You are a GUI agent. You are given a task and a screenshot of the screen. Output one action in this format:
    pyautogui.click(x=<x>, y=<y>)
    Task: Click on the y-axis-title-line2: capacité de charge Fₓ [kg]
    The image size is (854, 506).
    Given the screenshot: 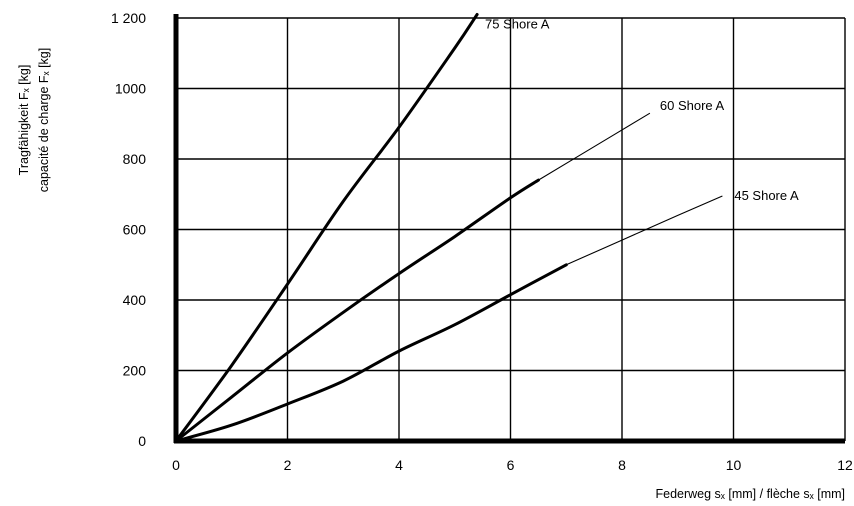 What is the action you would take?
    pyautogui.click(x=44, y=120)
    